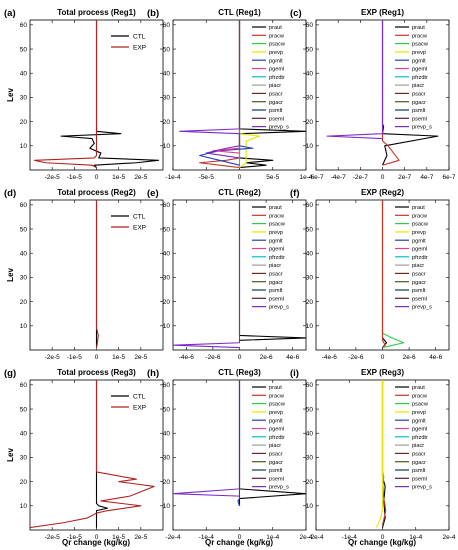 The image size is (458, 550). I want to click on legend-label-praut-i: praut, so click(418, 388).